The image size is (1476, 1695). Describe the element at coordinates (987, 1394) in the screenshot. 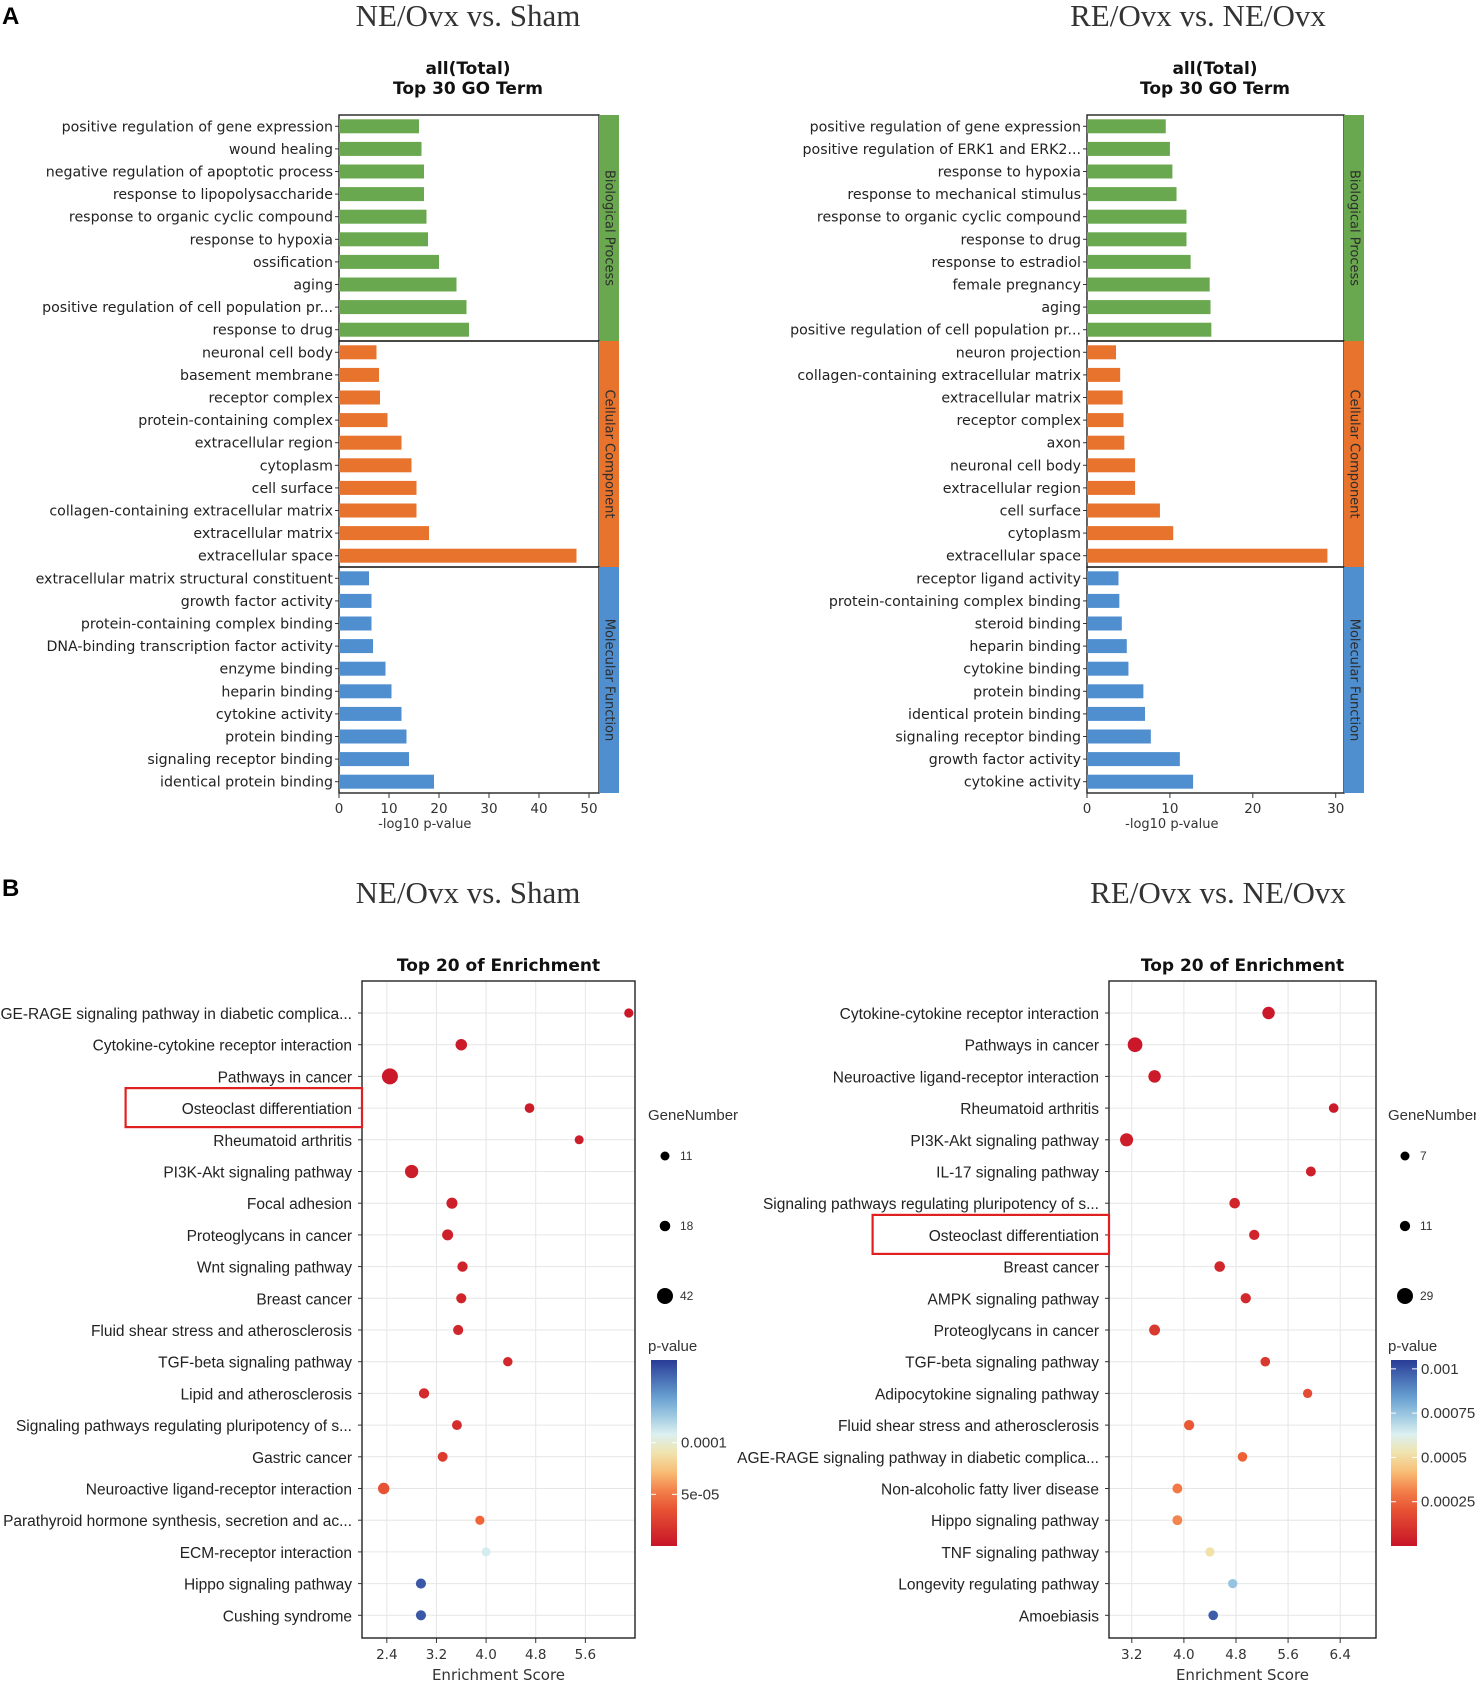

I see `pathway-label-adipocytokine-signaling-pathway: Adipocytokine signaling pathway` at that location.